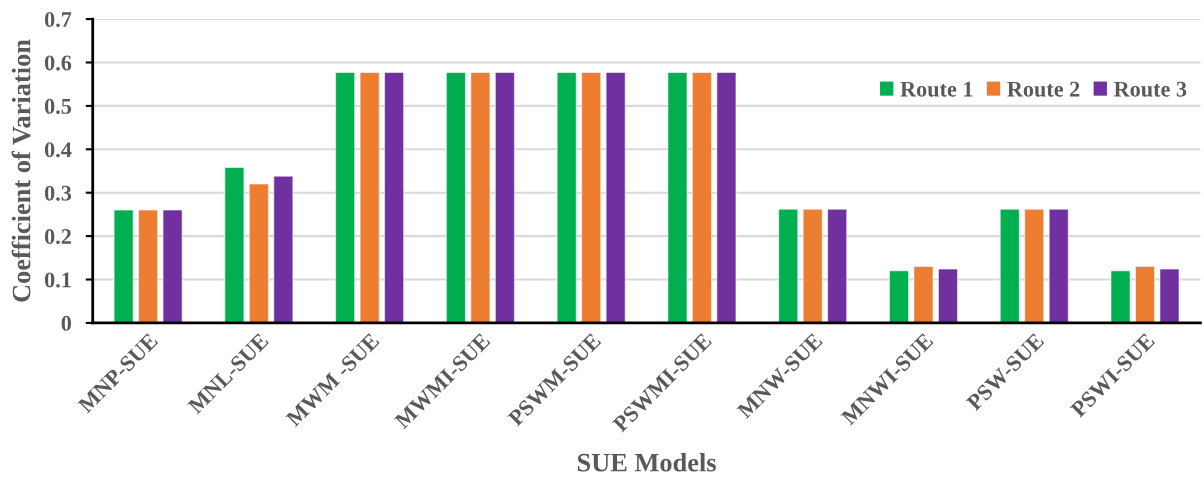  I want to click on legend-label: Route 2, so click(1043, 89).